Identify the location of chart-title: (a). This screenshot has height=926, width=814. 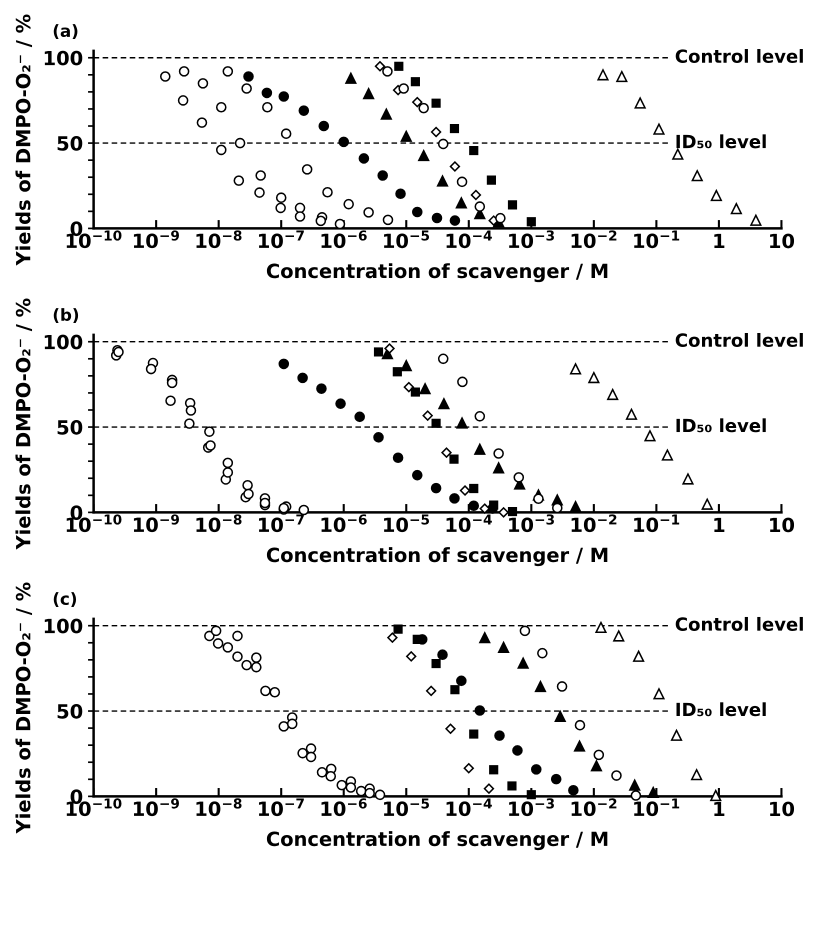
(66, 32).